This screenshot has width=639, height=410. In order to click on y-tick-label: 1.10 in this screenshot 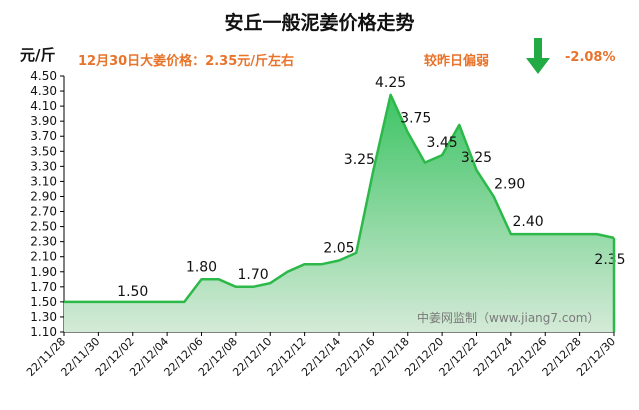, I will do `click(43, 332)`.